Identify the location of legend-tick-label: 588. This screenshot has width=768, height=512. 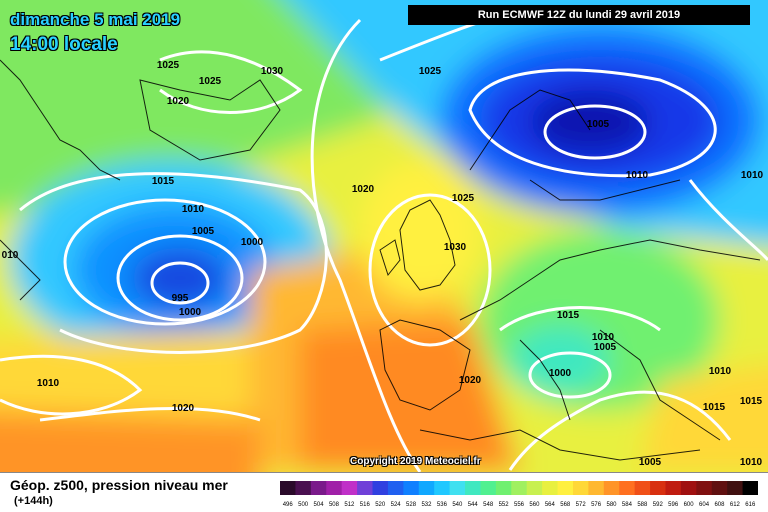
(642, 505).